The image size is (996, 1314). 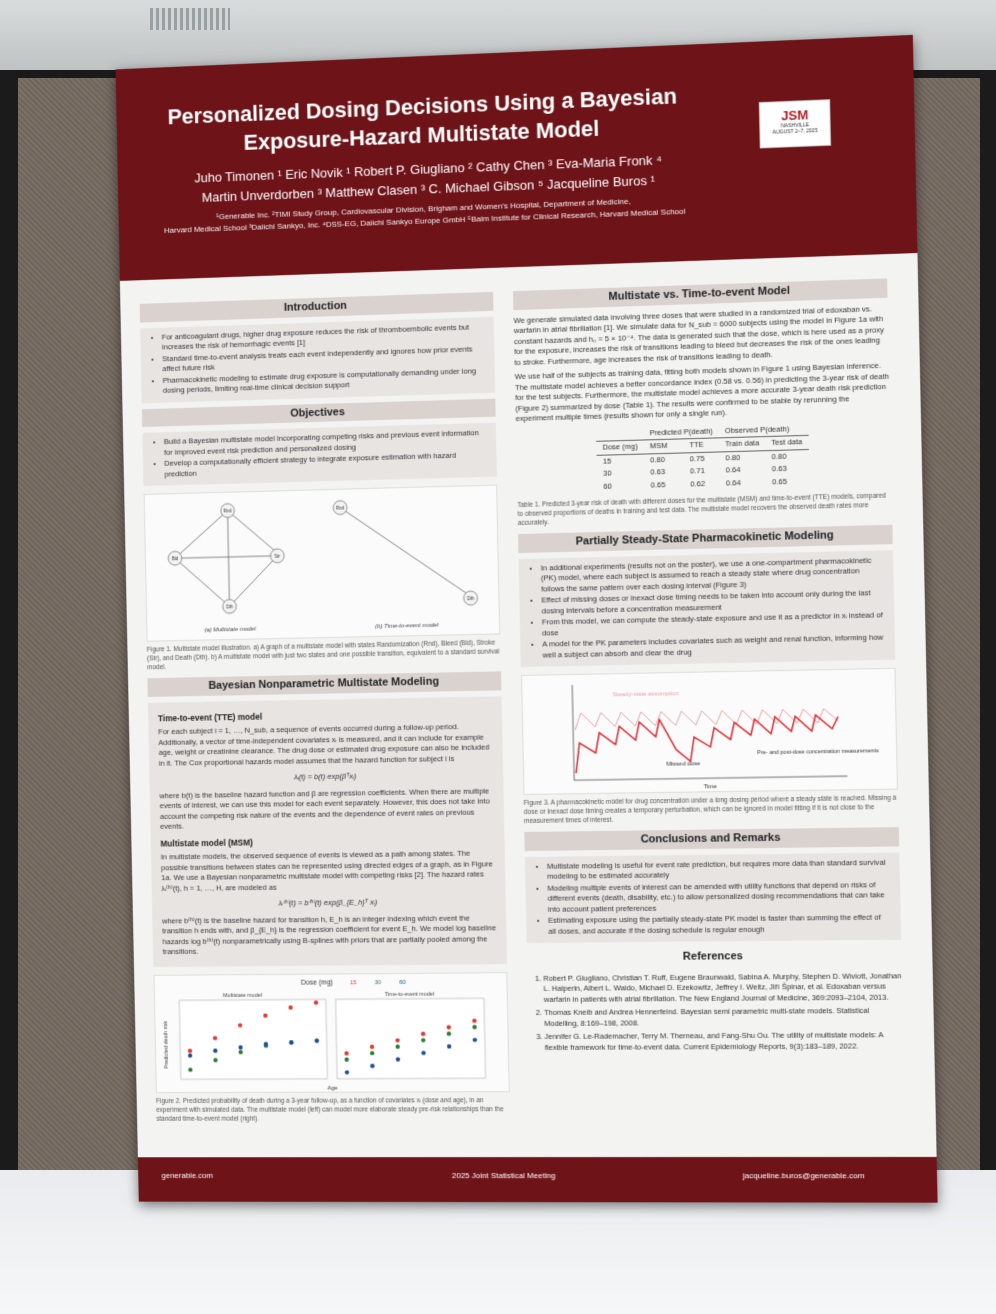 What do you see at coordinates (794, 132) in the screenshot?
I see `jsm-logo-date: AUGUST 2–7, 2025` at bounding box center [794, 132].